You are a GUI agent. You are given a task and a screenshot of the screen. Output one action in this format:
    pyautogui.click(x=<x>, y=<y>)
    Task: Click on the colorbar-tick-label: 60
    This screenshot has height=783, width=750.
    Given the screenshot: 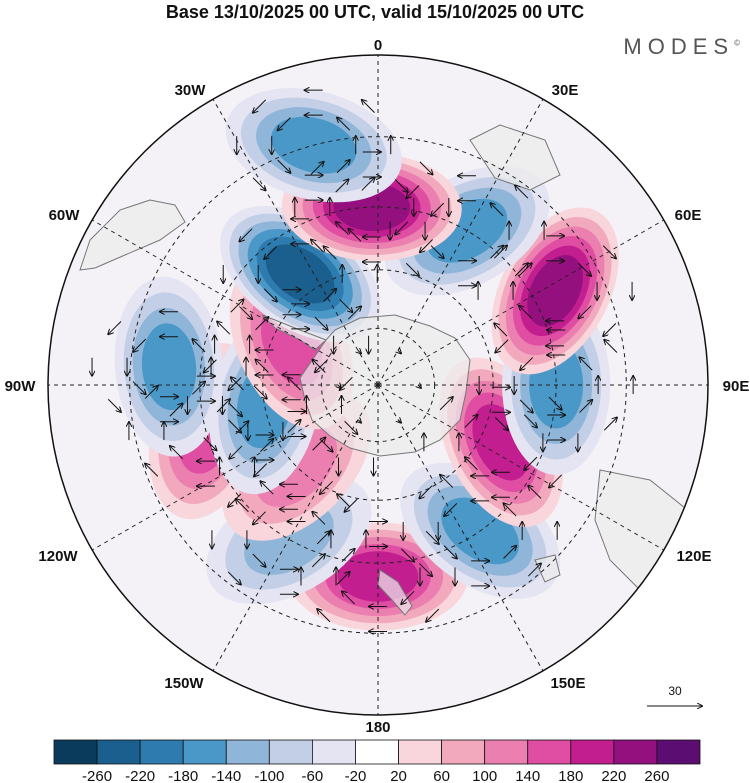 What is the action you would take?
    pyautogui.click(x=441, y=775)
    